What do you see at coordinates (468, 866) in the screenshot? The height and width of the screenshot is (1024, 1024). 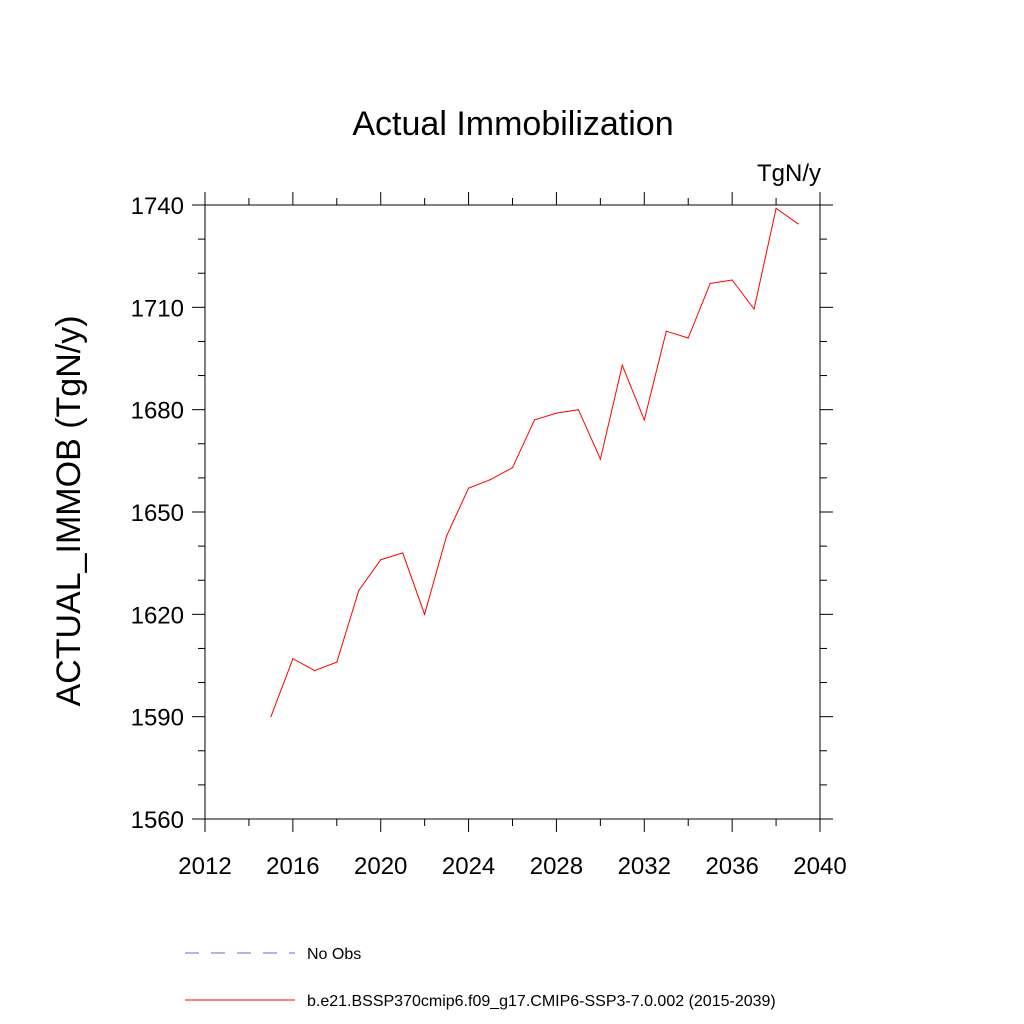 I see `x-tick-label: 2024` at bounding box center [468, 866].